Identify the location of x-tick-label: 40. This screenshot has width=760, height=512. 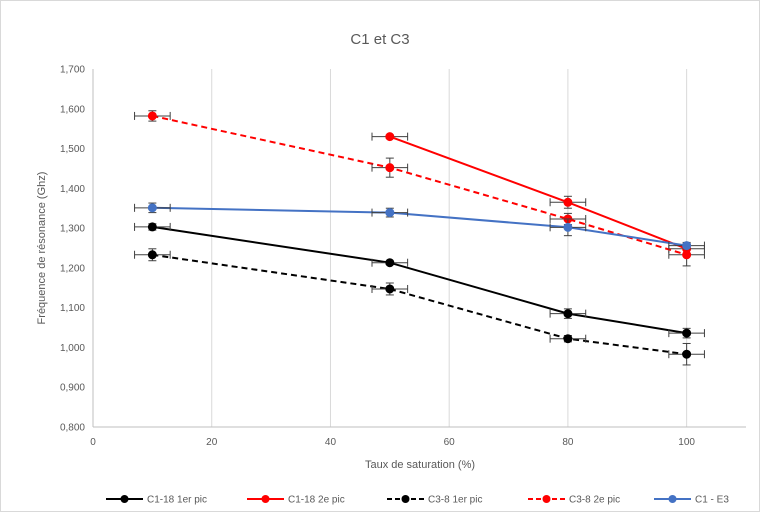
(331, 442).